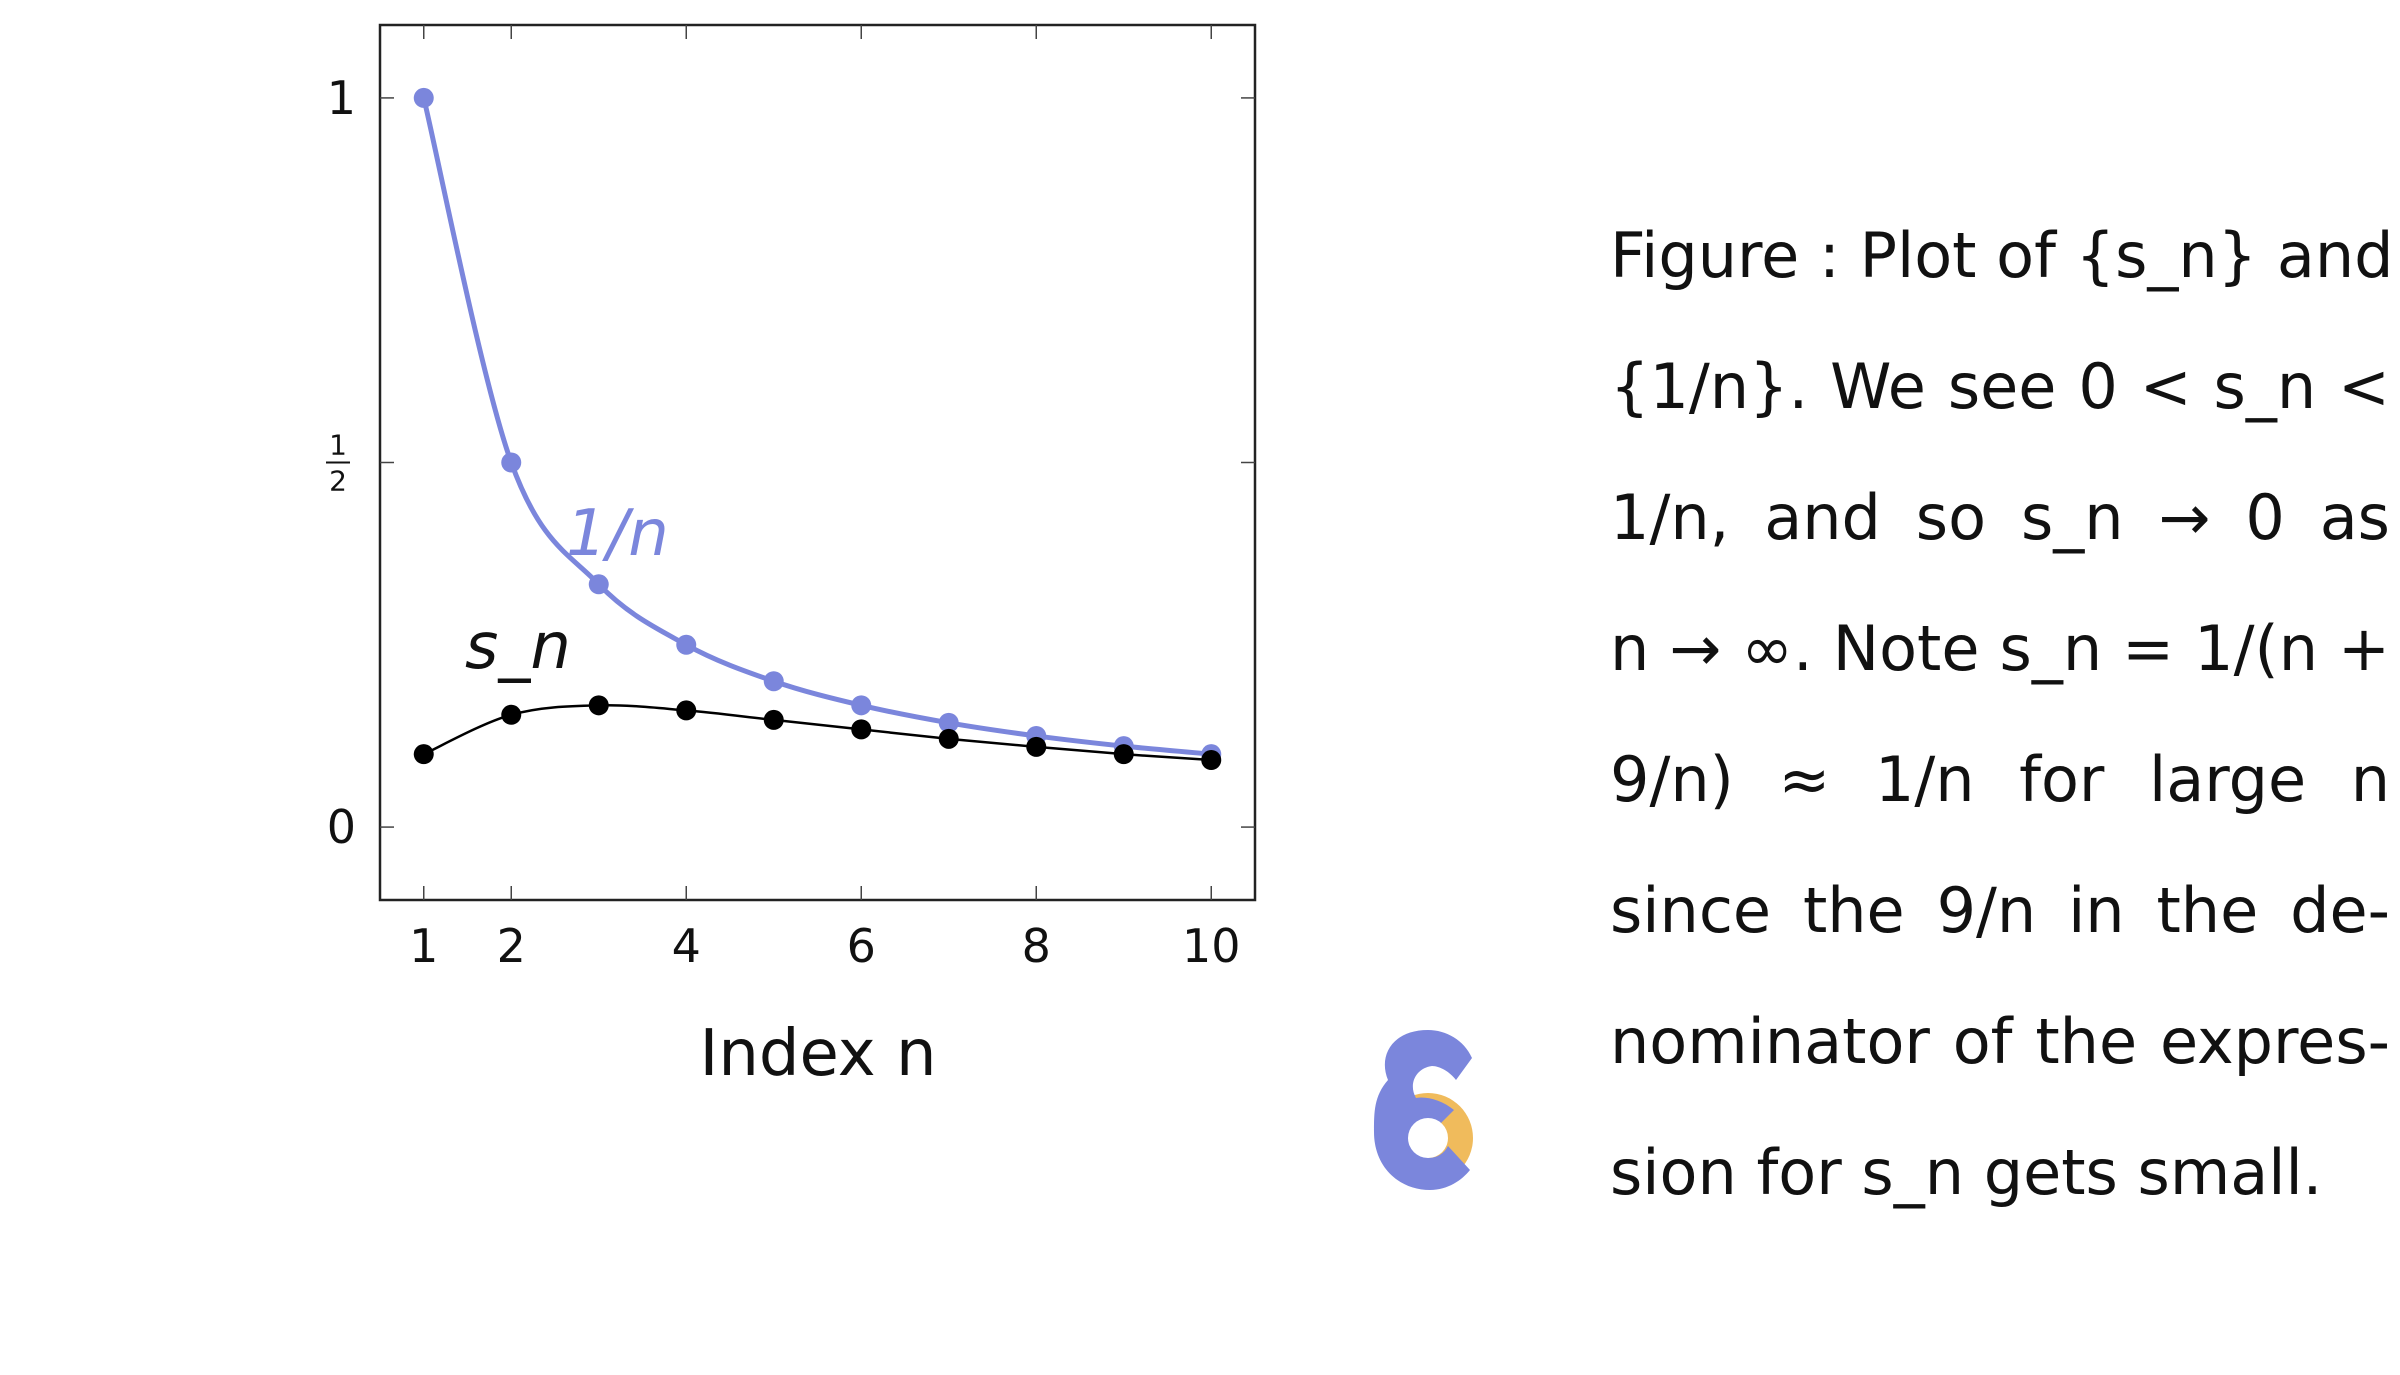 This screenshot has height=1375, width=2400. I want to click on y-tick-label-denominator: 2, so click(338, 481).